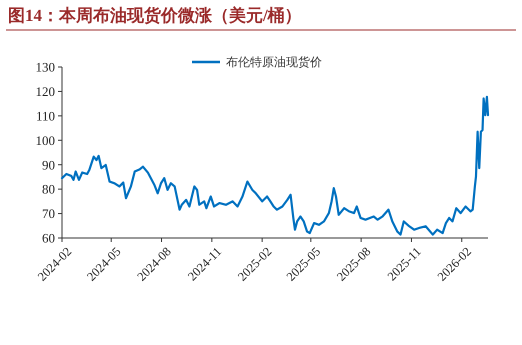 The image size is (522, 345). Describe the element at coordinates (45, 140) in the screenshot. I see `y-tick-label: 100` at that location.